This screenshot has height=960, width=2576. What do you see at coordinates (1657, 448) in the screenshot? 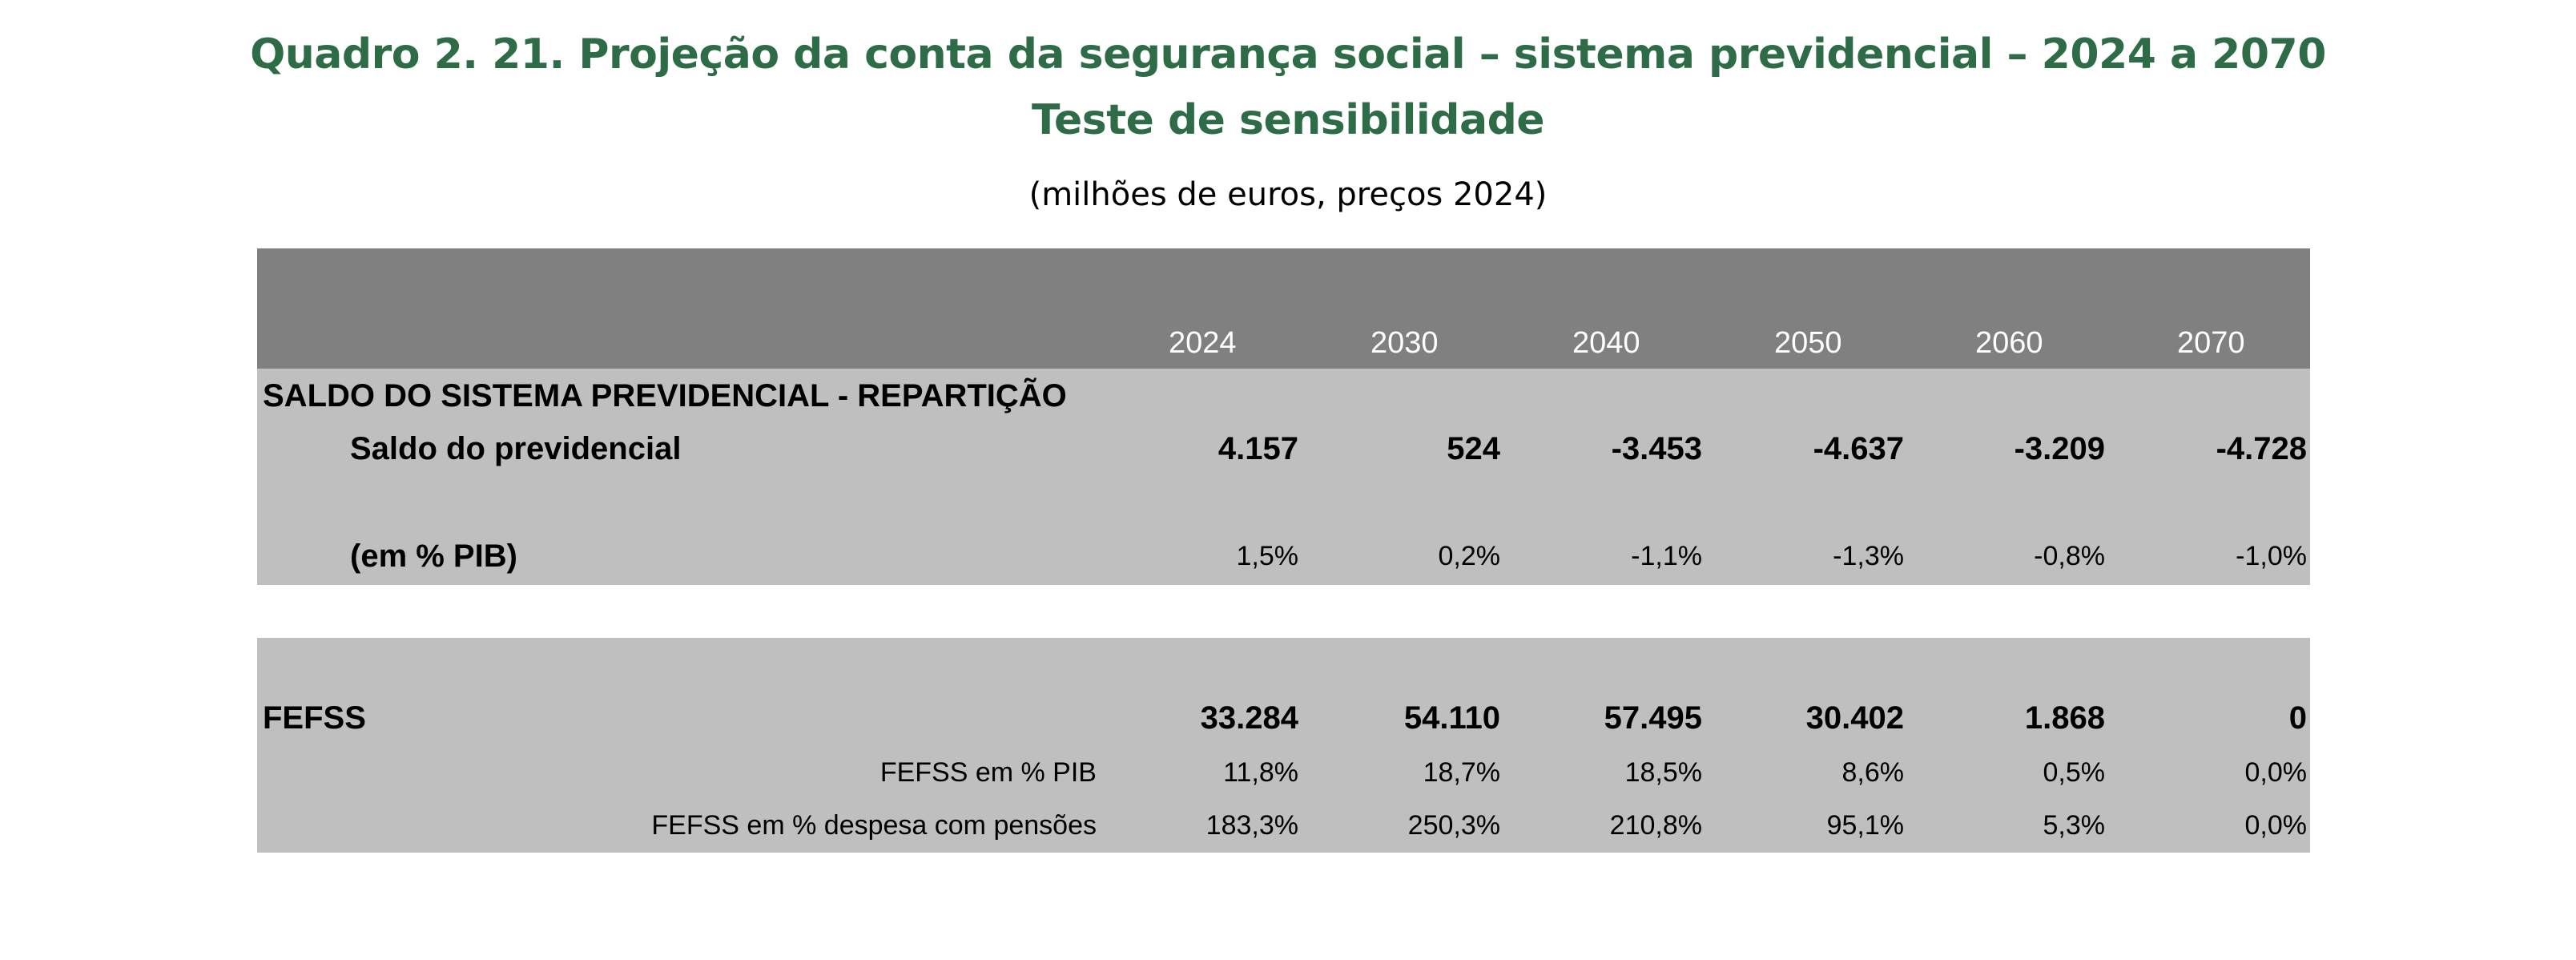
I see `value-cell: -3.453` at bounding box center [1657, 448].